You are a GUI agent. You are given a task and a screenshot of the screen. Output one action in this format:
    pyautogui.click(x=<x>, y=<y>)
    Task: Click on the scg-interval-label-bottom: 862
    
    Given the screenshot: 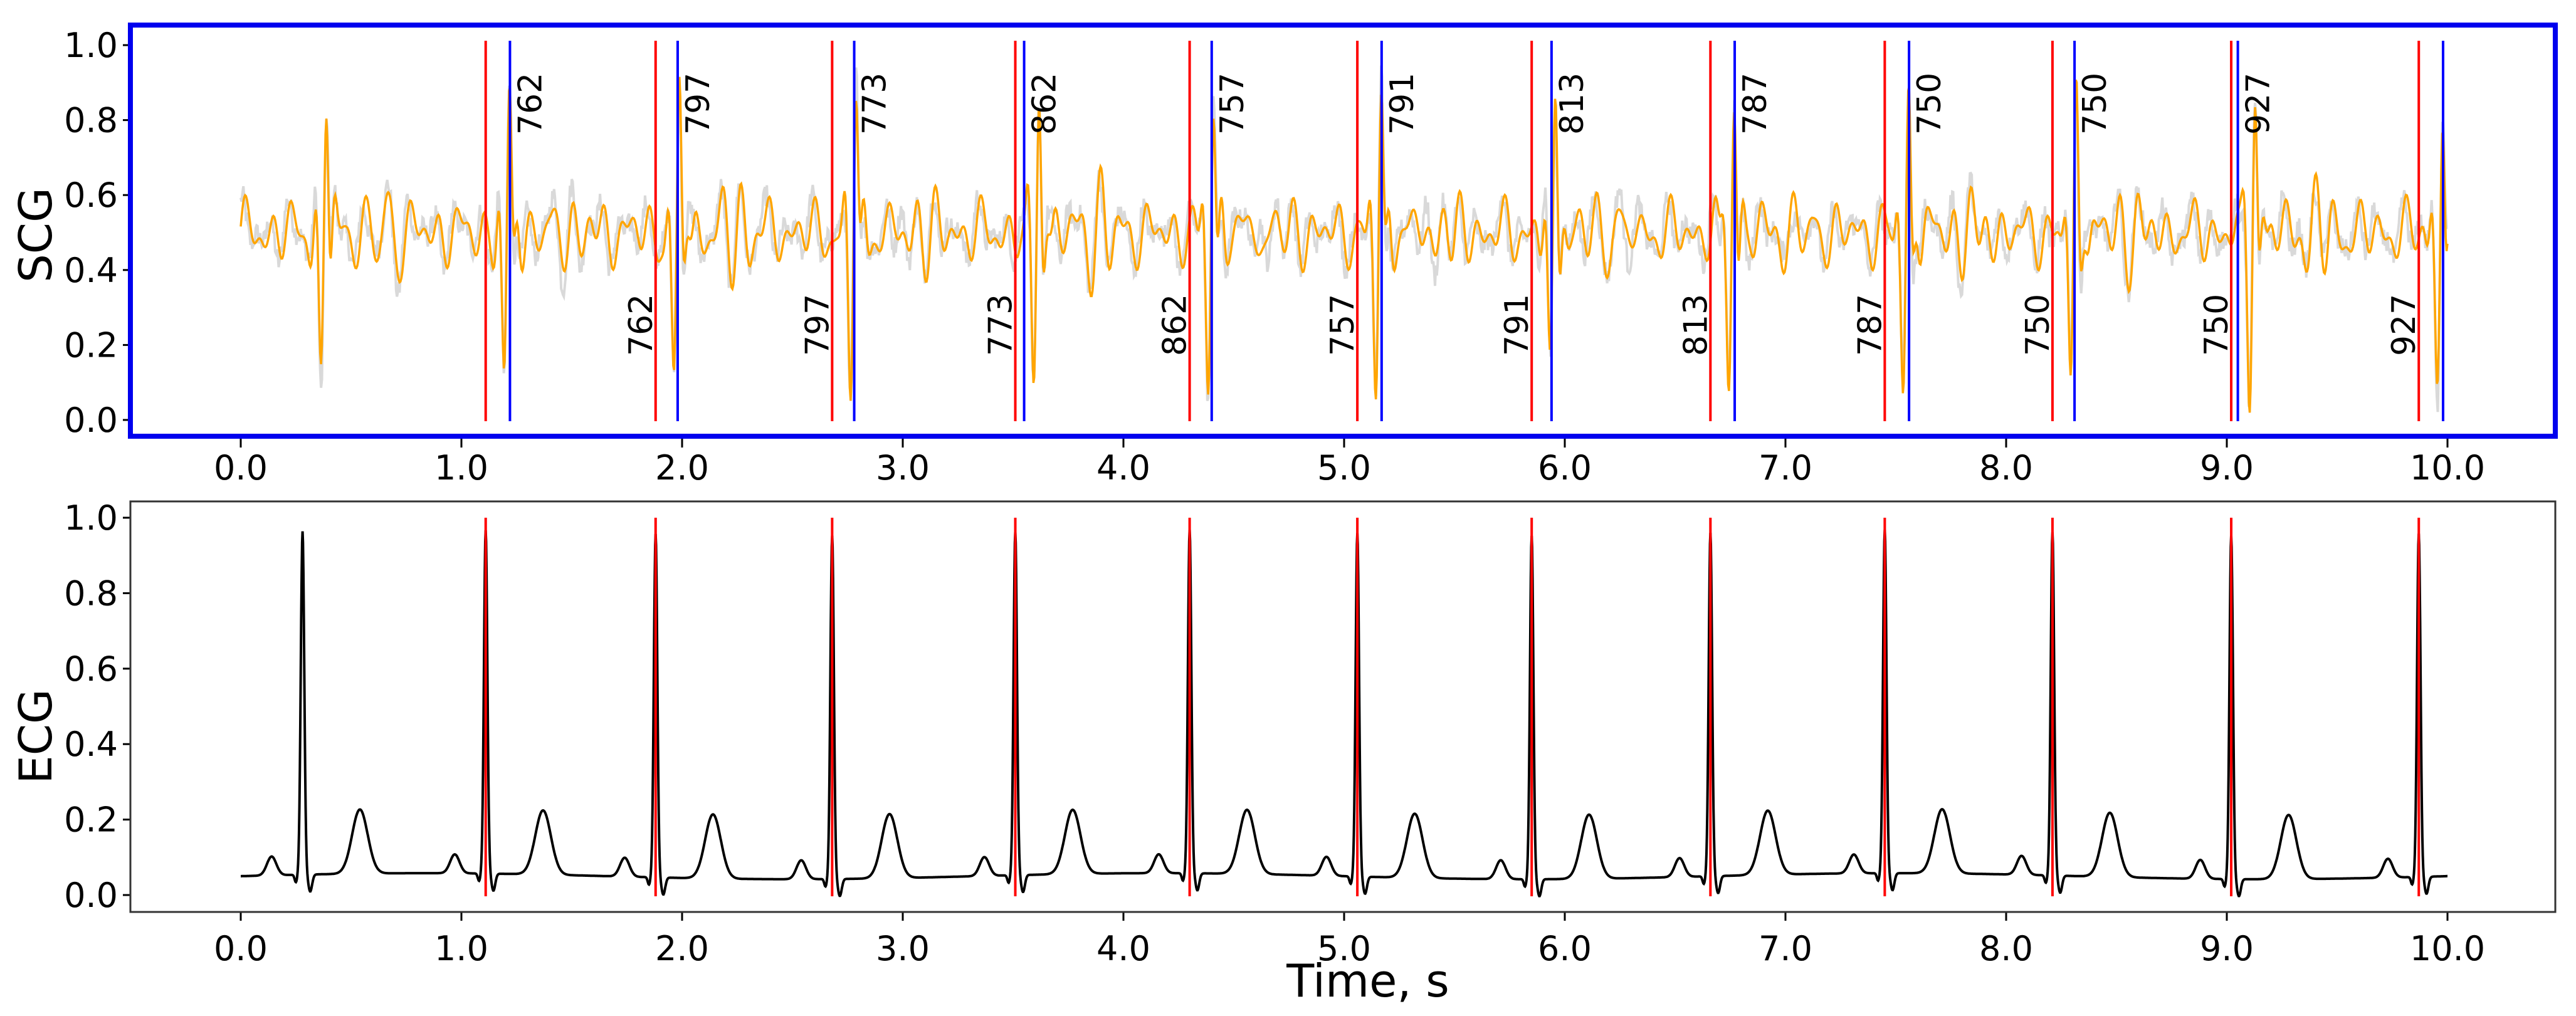 What is the action you would take?
    pyautogui.click(x=1175, y=325)
    